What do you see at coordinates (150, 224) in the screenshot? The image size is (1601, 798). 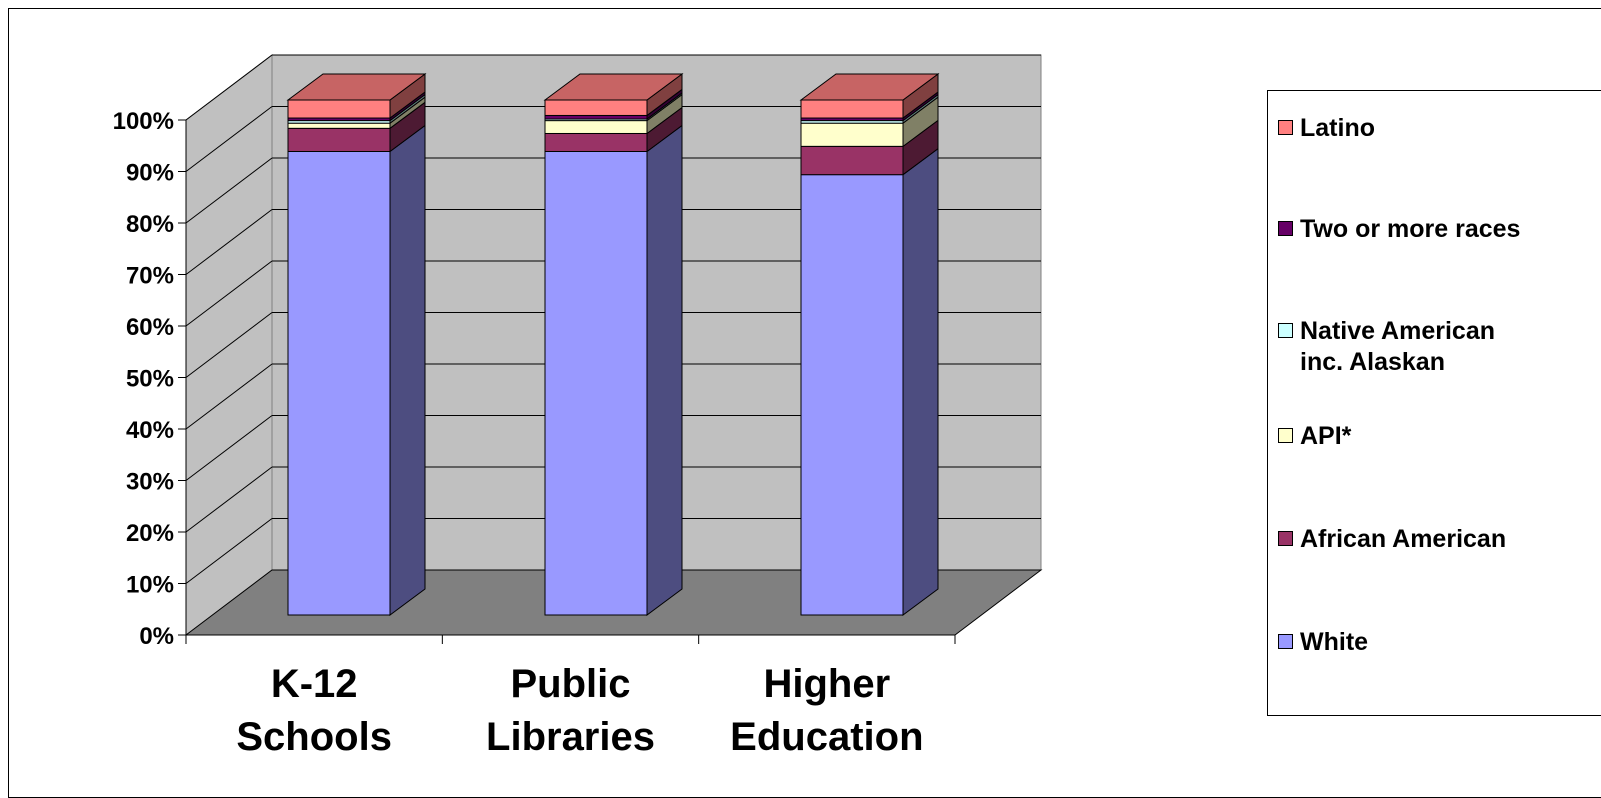 I see `y-tick-label: 80%` at bounding box center [150, 224].